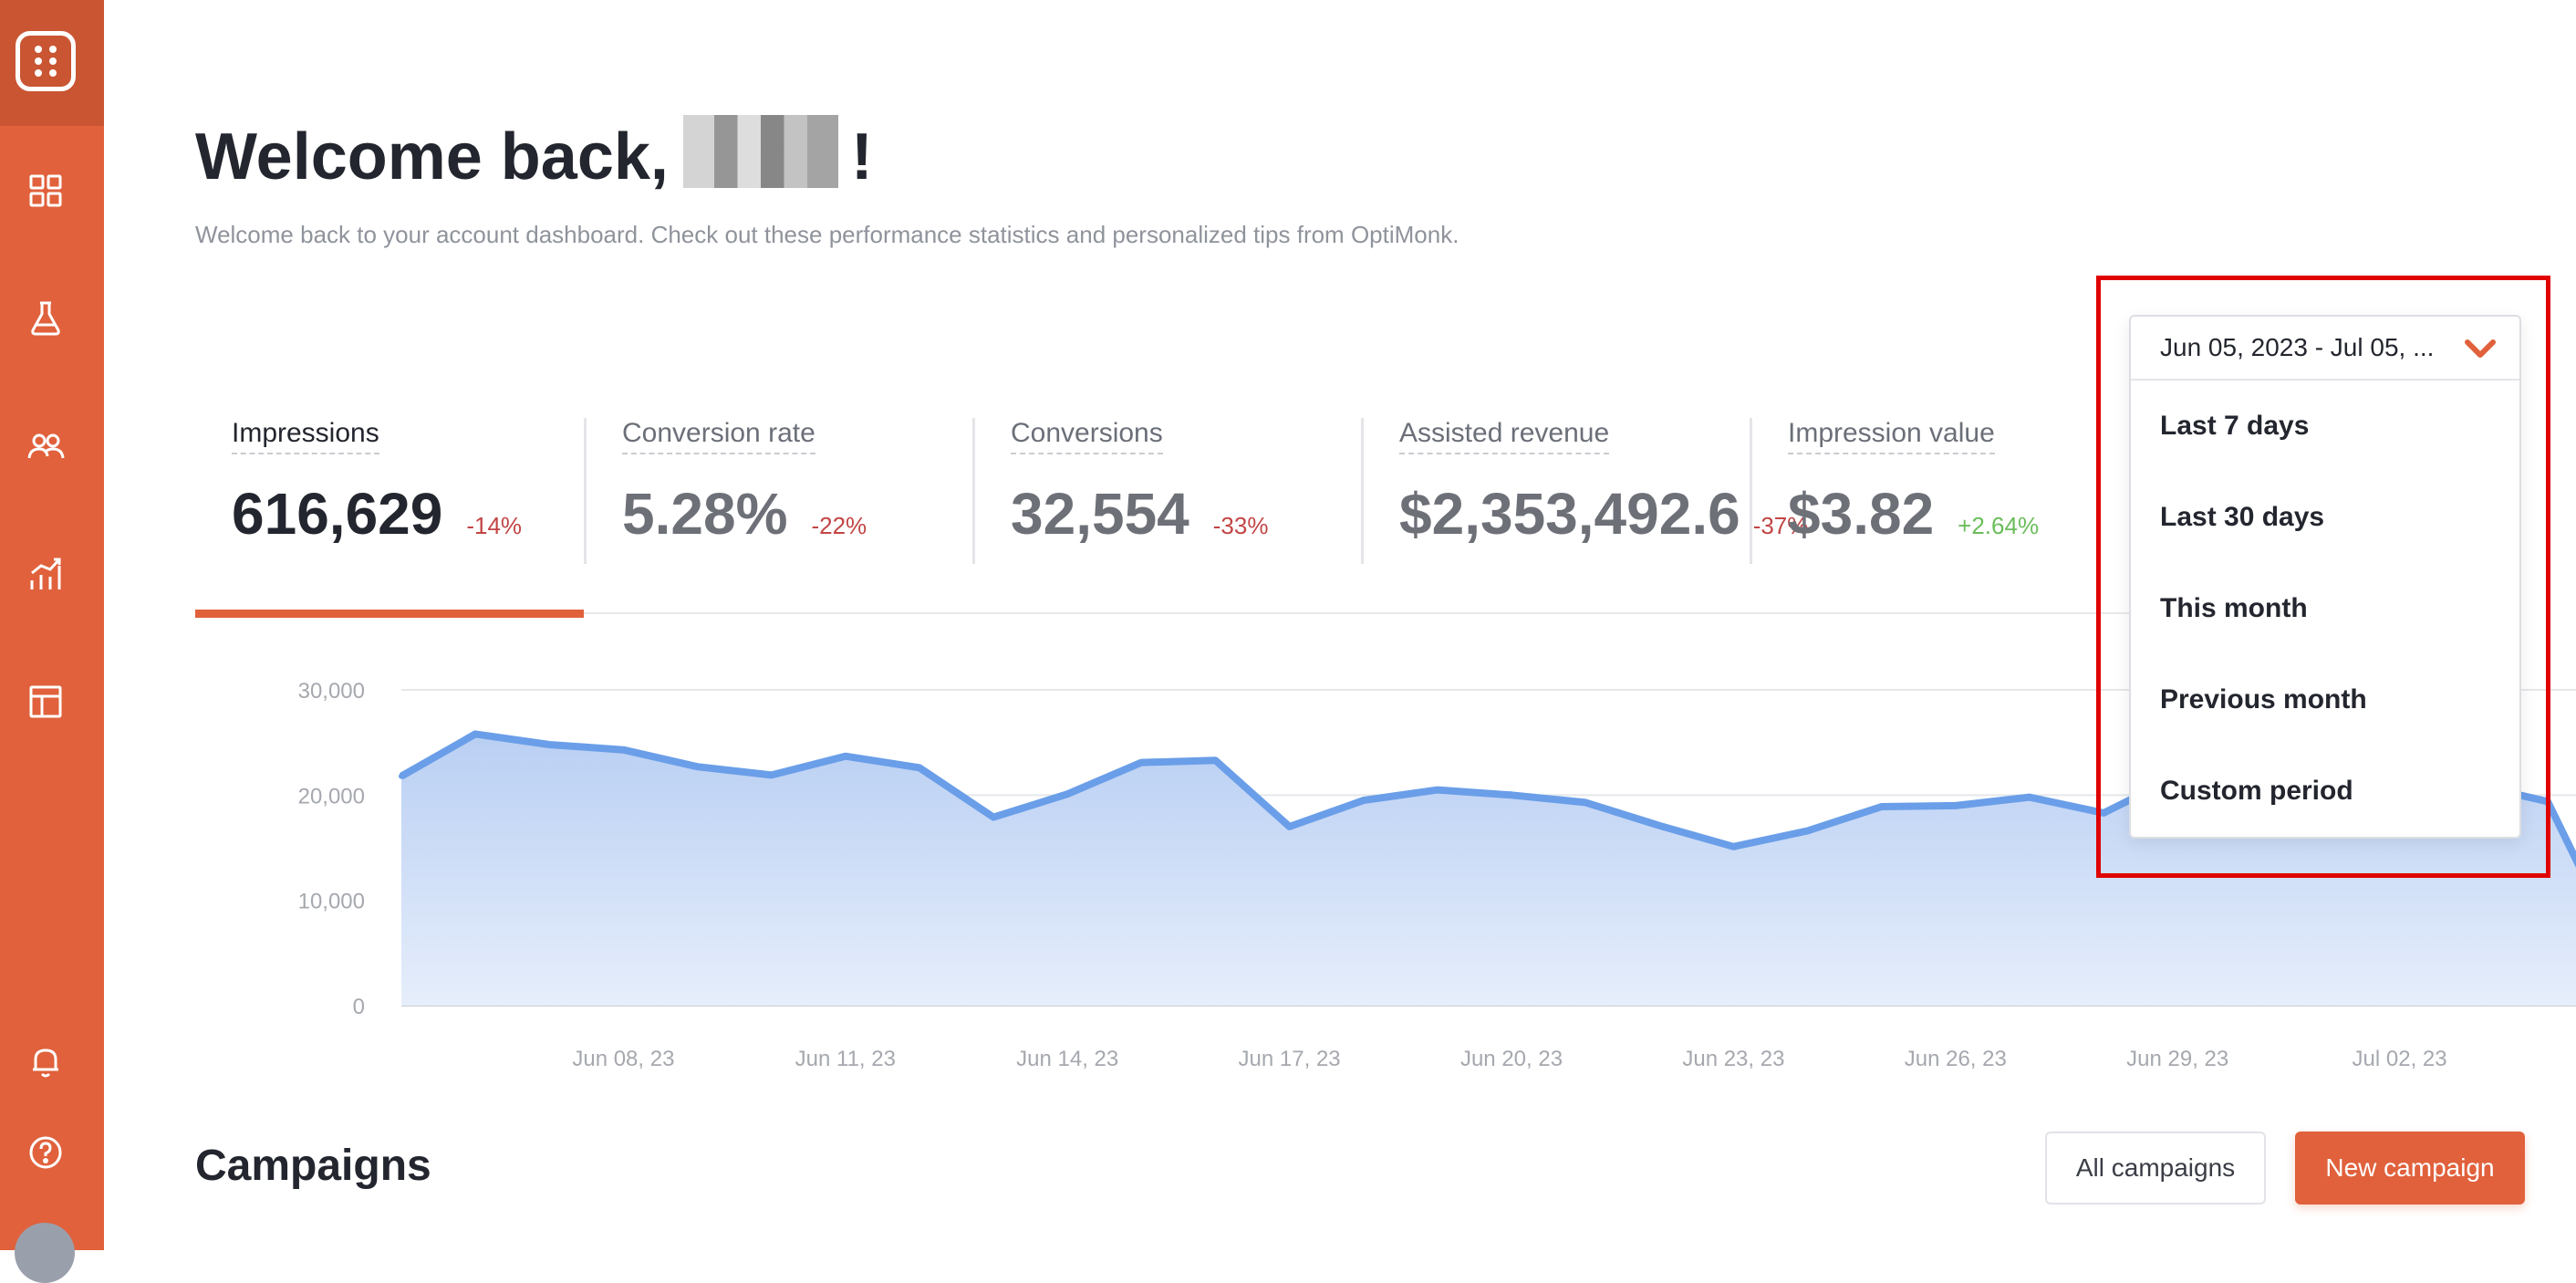 The height and width of the screenshot is (1283, 2576). Describe the element at coordinates (1240, 525) in the screenshot. I see `metric-change: -33%` at that location.